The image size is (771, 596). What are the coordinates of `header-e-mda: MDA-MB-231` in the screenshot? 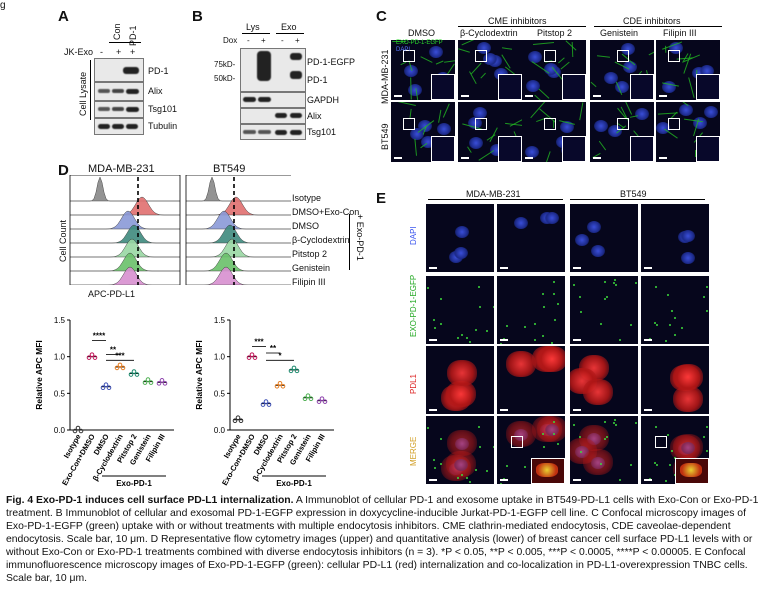 It's located at (493, 194).